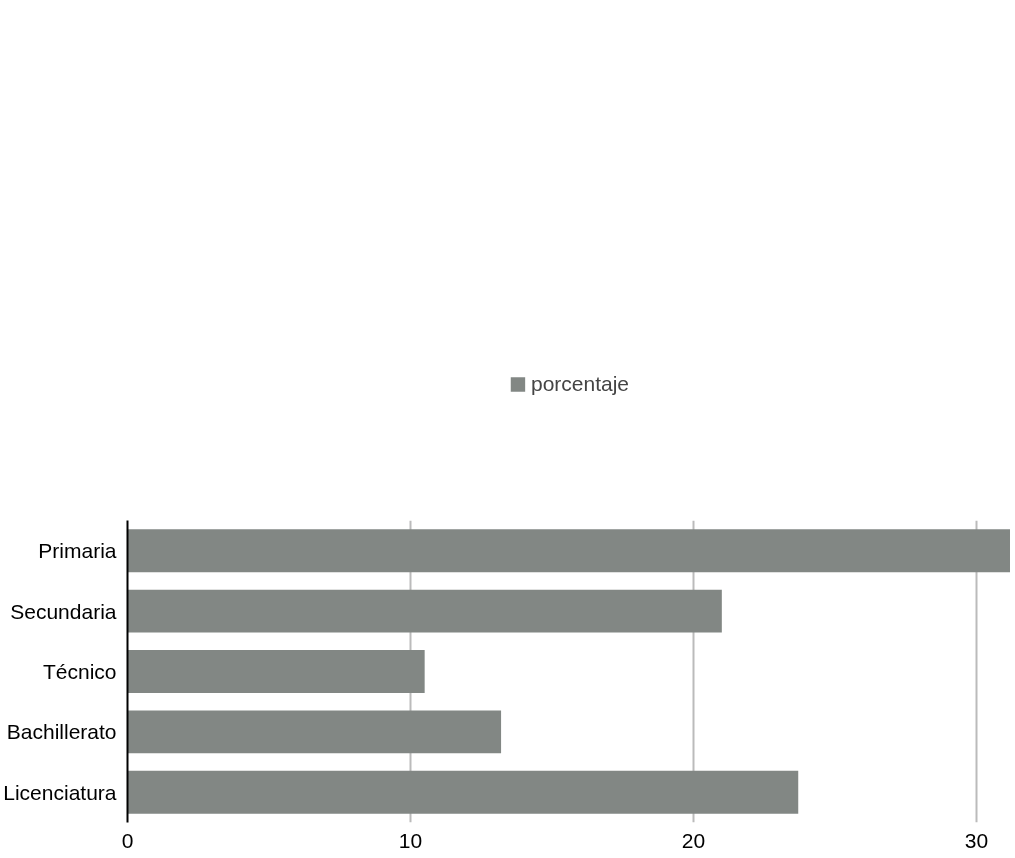  What do you see at coordinates (63, 611) in the screenshot?
I see `y-tick-label: Secundaria` at bounding box center [63, 611].